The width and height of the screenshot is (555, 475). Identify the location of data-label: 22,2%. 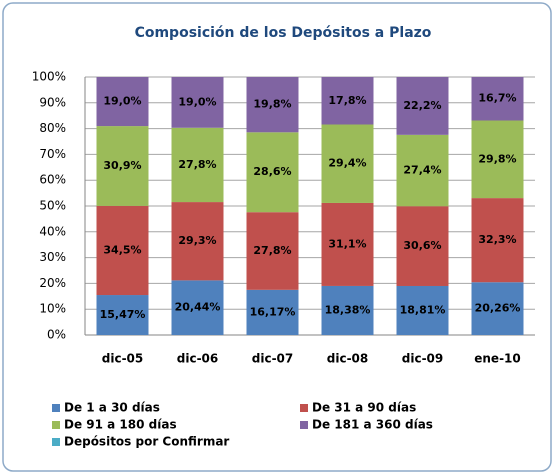
(422, 105).